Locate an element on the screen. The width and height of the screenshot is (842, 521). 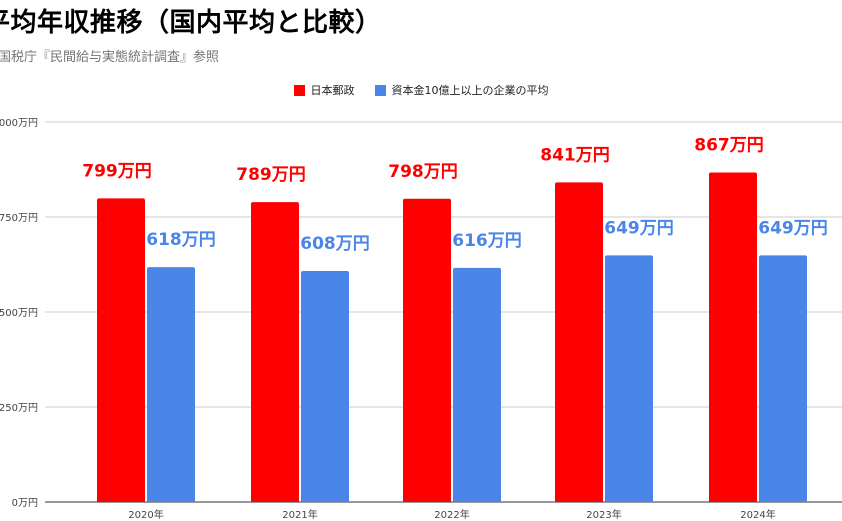
legend-swatch-red is located at coordinates (299, 90).